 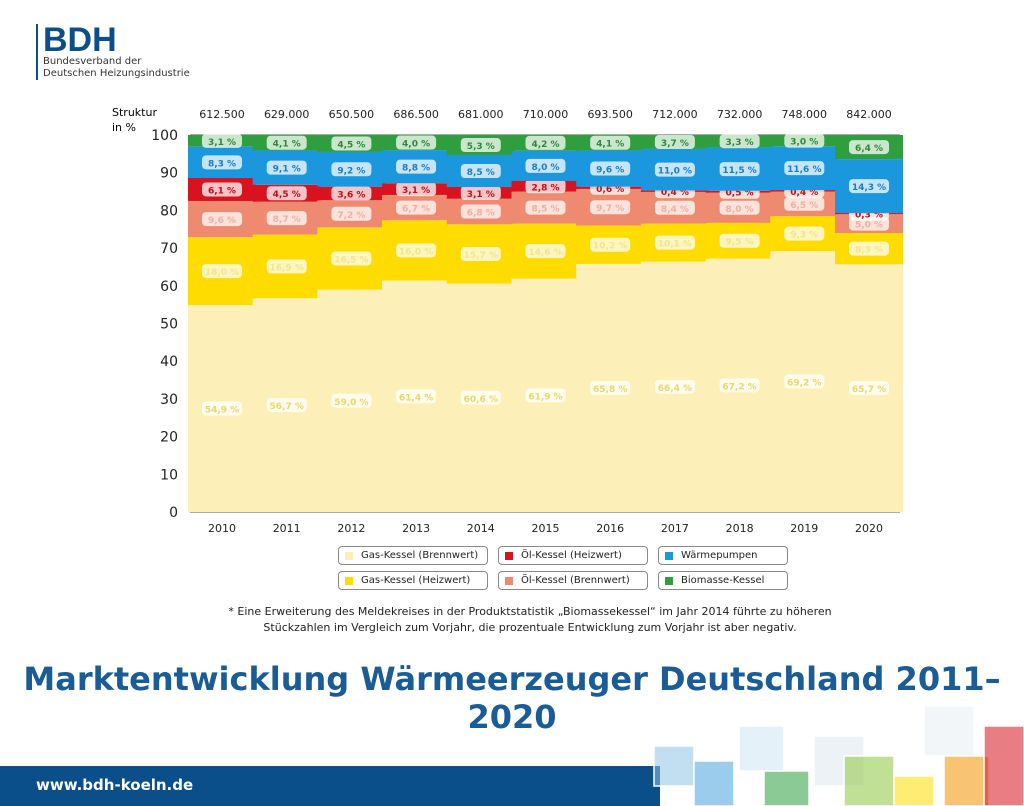 I want to click on x-tick-label: 2020, so click(x=869, y=528).